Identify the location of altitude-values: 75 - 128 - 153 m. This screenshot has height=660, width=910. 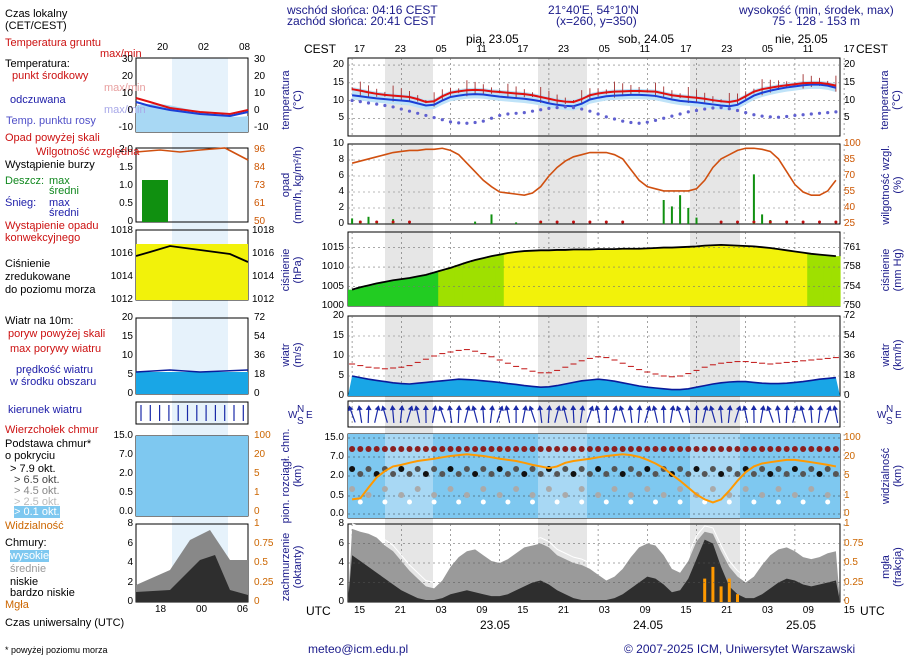
(816, 21).